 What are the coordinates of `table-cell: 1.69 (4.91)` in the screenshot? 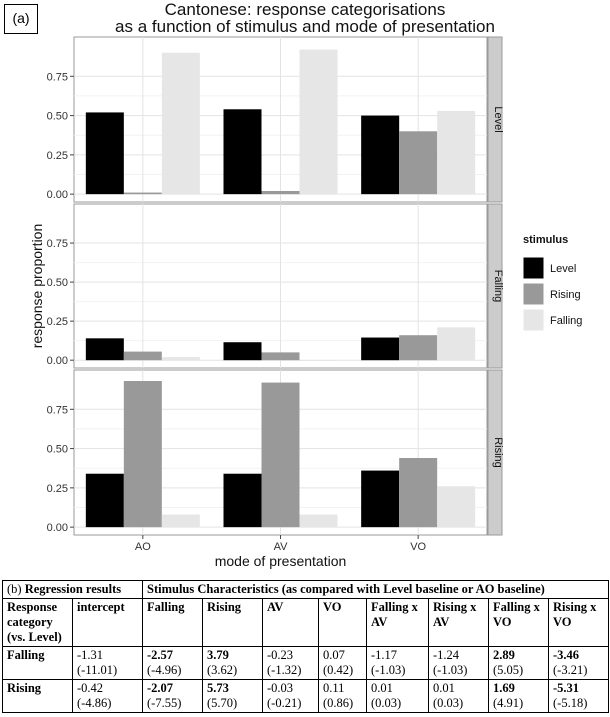 It's located at (518, 696).